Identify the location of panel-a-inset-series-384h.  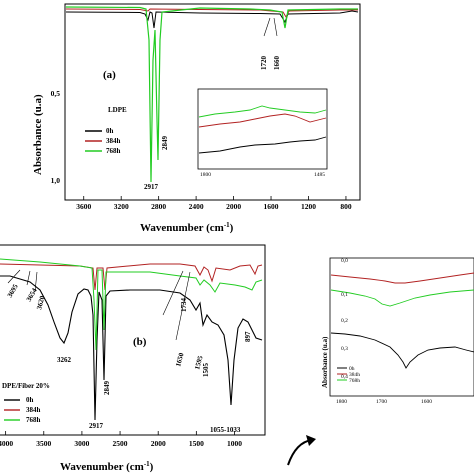
(262, 120).